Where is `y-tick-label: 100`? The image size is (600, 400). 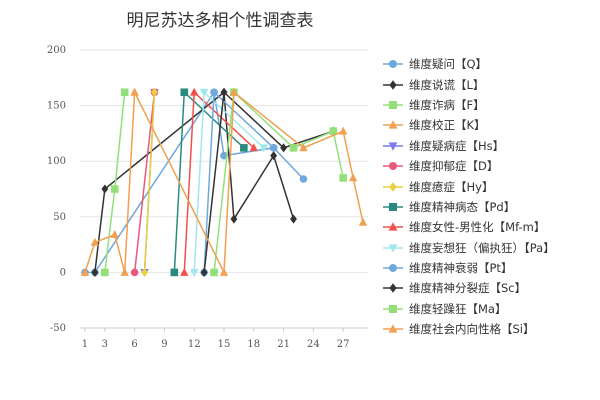 y-tick-label: 100 is located at coordinates (56, 161).